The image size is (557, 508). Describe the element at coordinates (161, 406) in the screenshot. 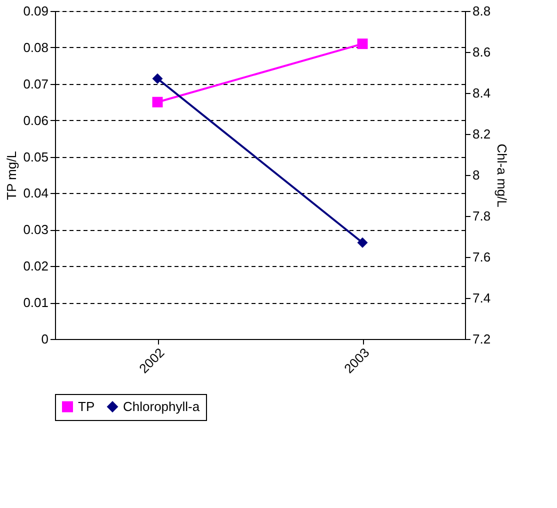

I see `legend-label: Chlorophyll-a` at that location.